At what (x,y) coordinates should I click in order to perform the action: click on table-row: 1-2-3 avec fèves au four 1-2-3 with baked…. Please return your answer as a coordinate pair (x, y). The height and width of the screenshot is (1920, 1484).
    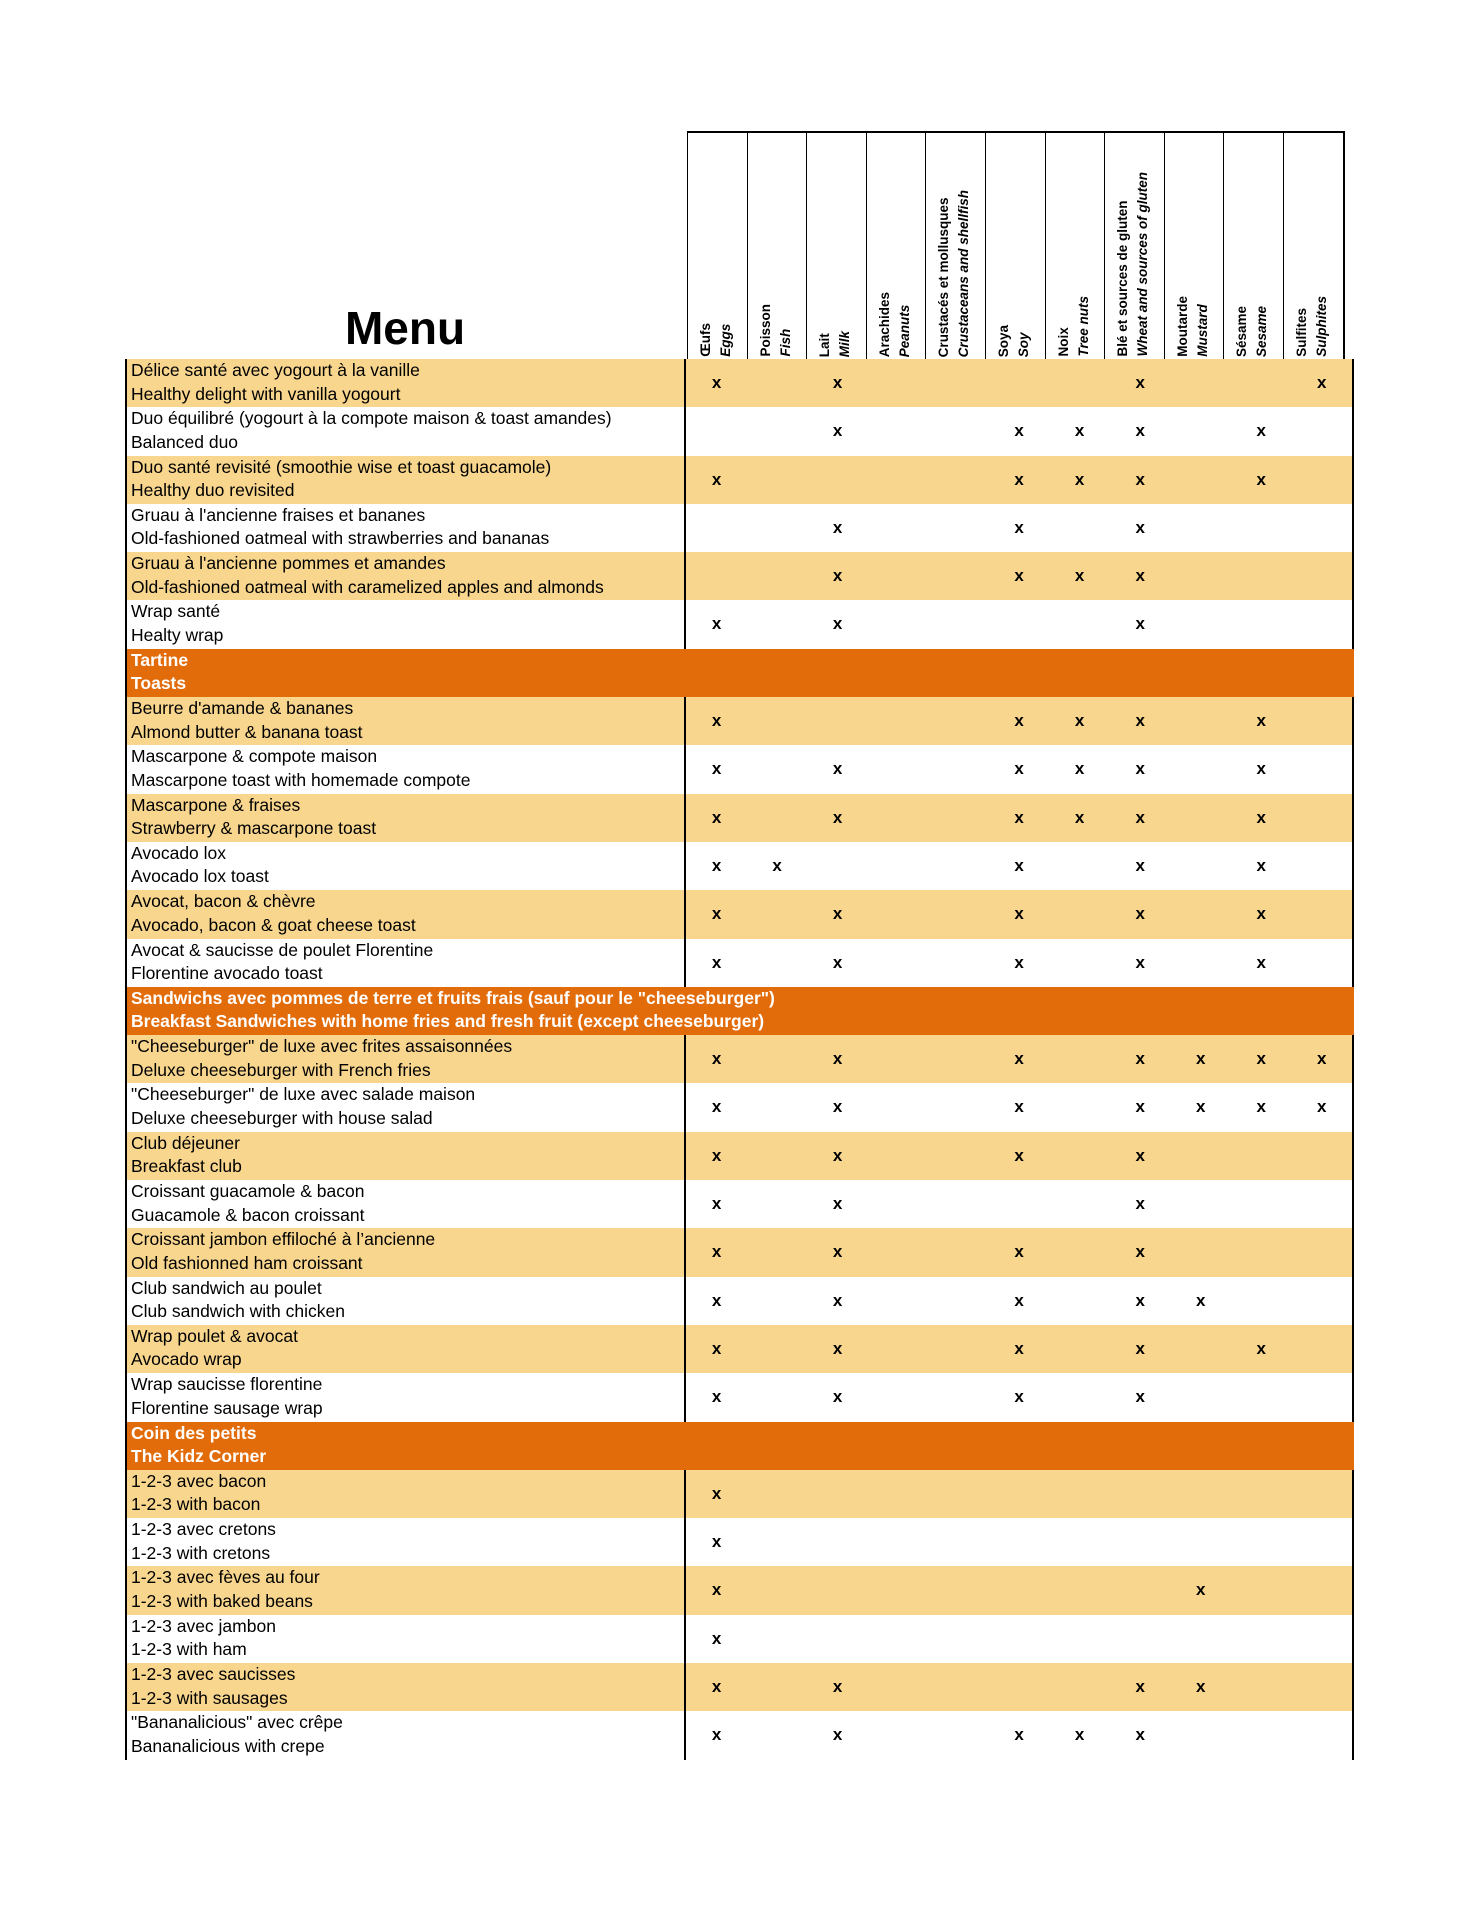
    Looking at the image, I should click on (739, 1590).